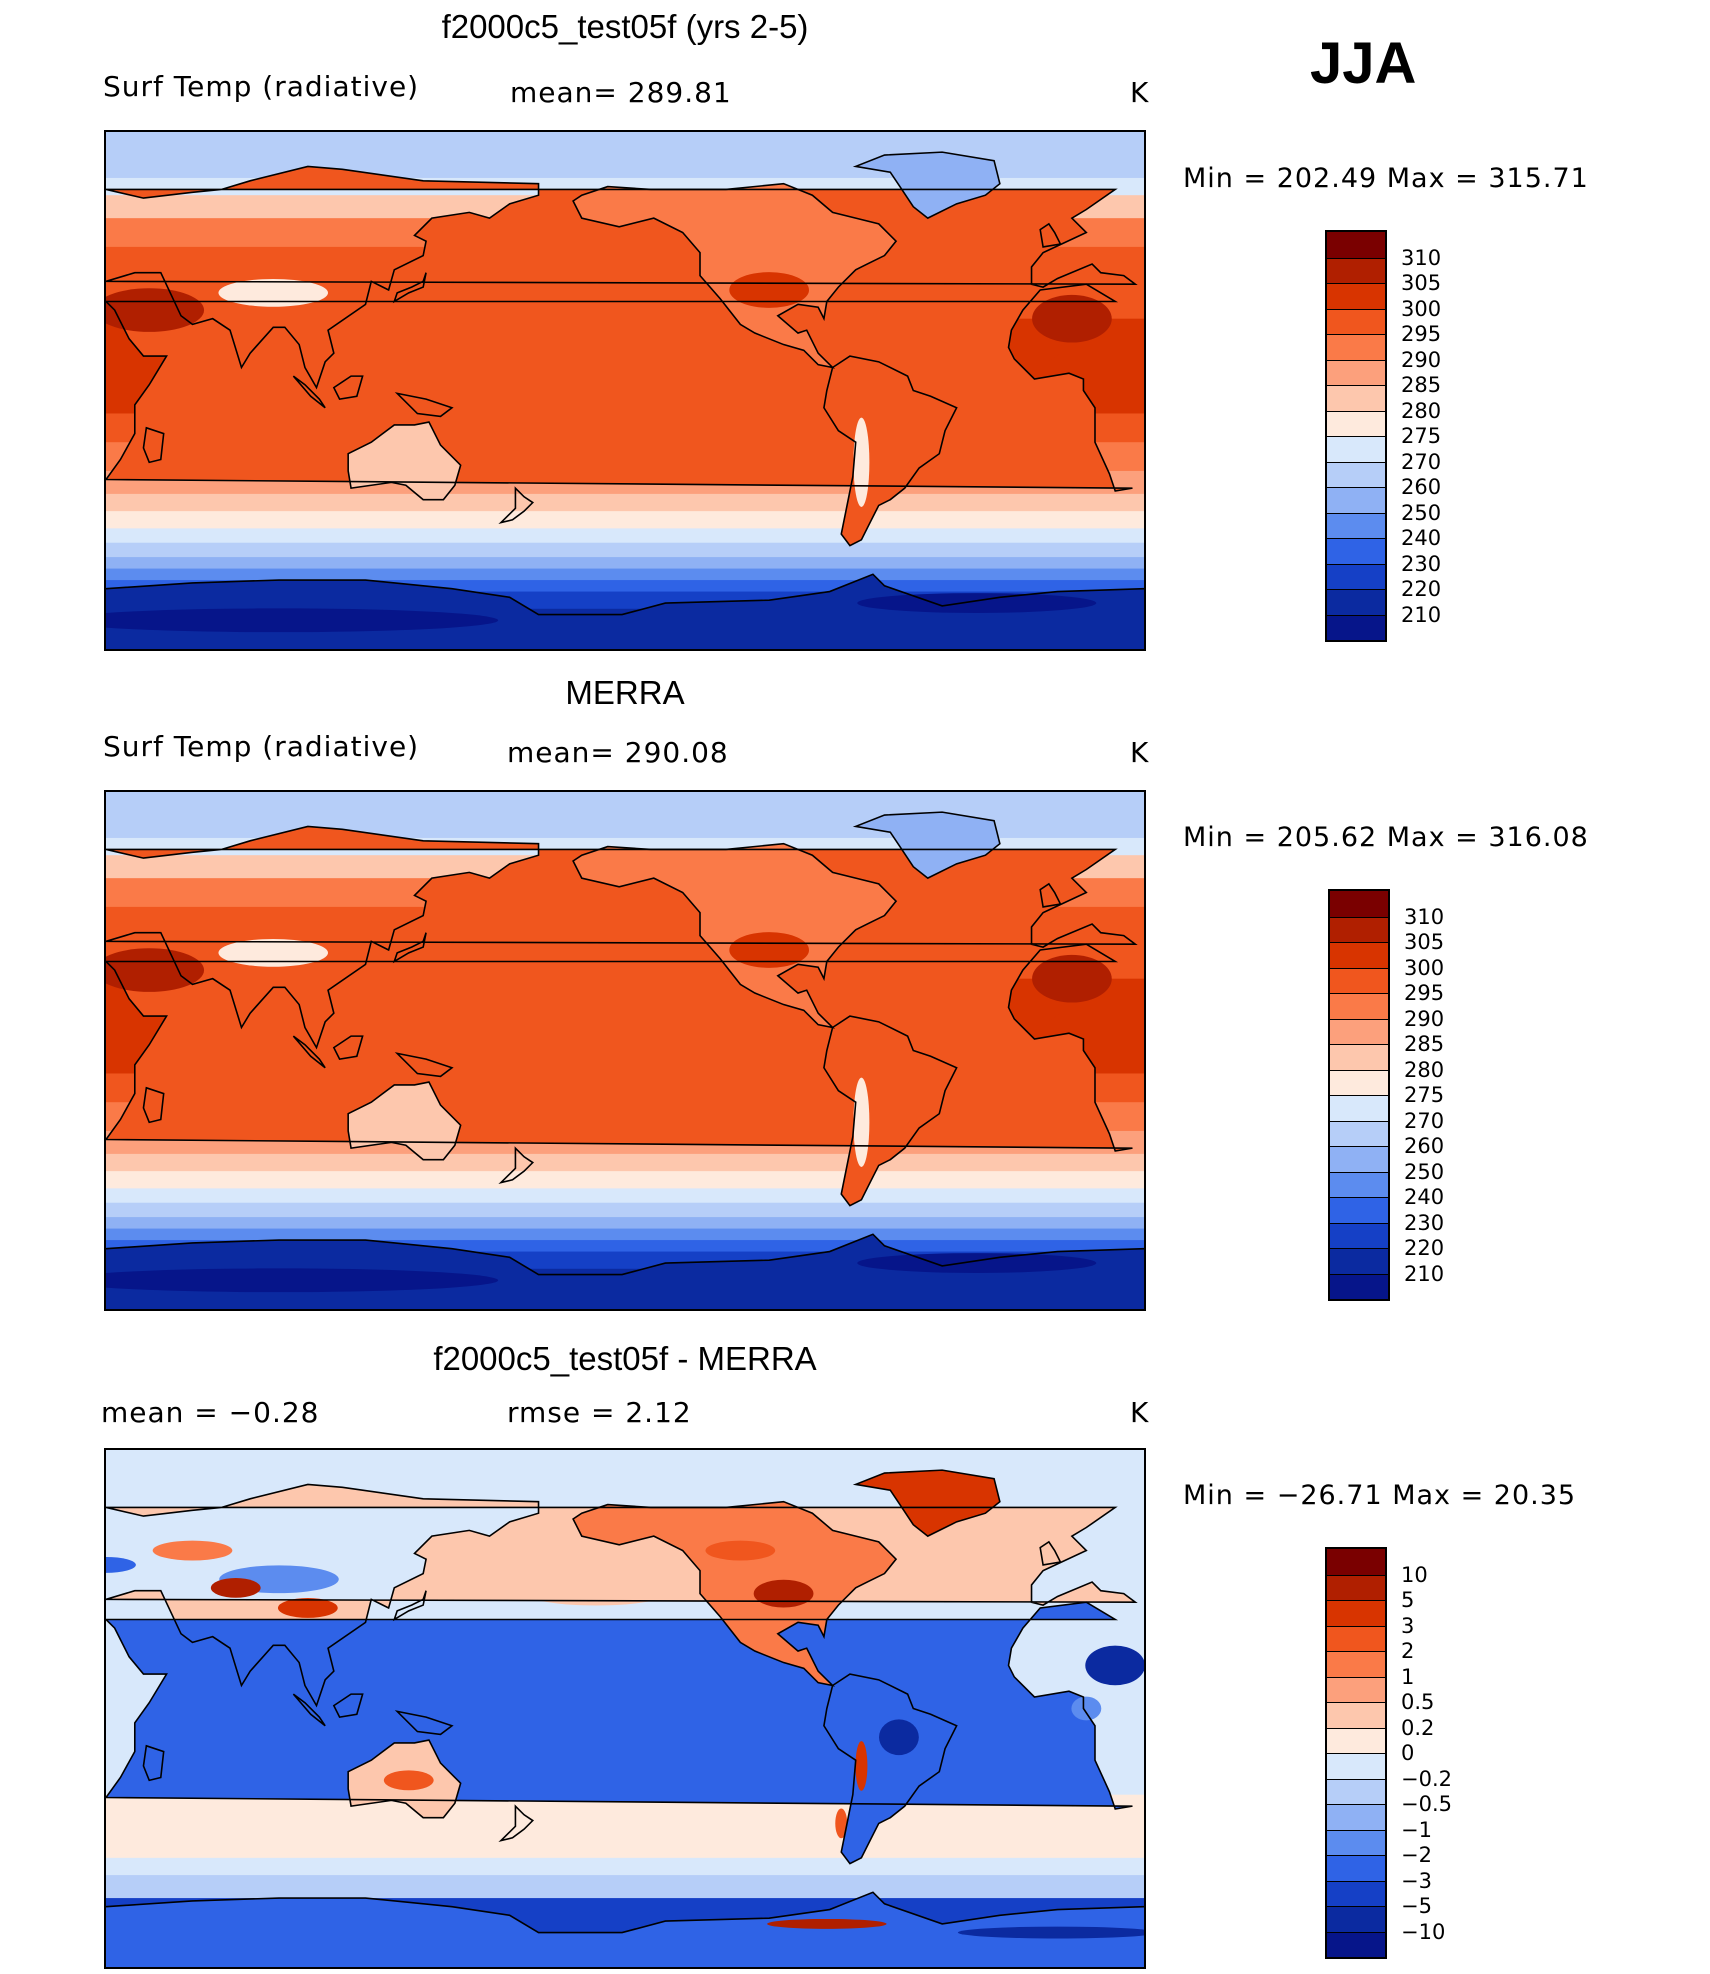  What do you see at coordinates (1426, 1804) in the screenshot?
I see `colorbar-tick-label: −0.5` at bounding box center [1426, 1804].